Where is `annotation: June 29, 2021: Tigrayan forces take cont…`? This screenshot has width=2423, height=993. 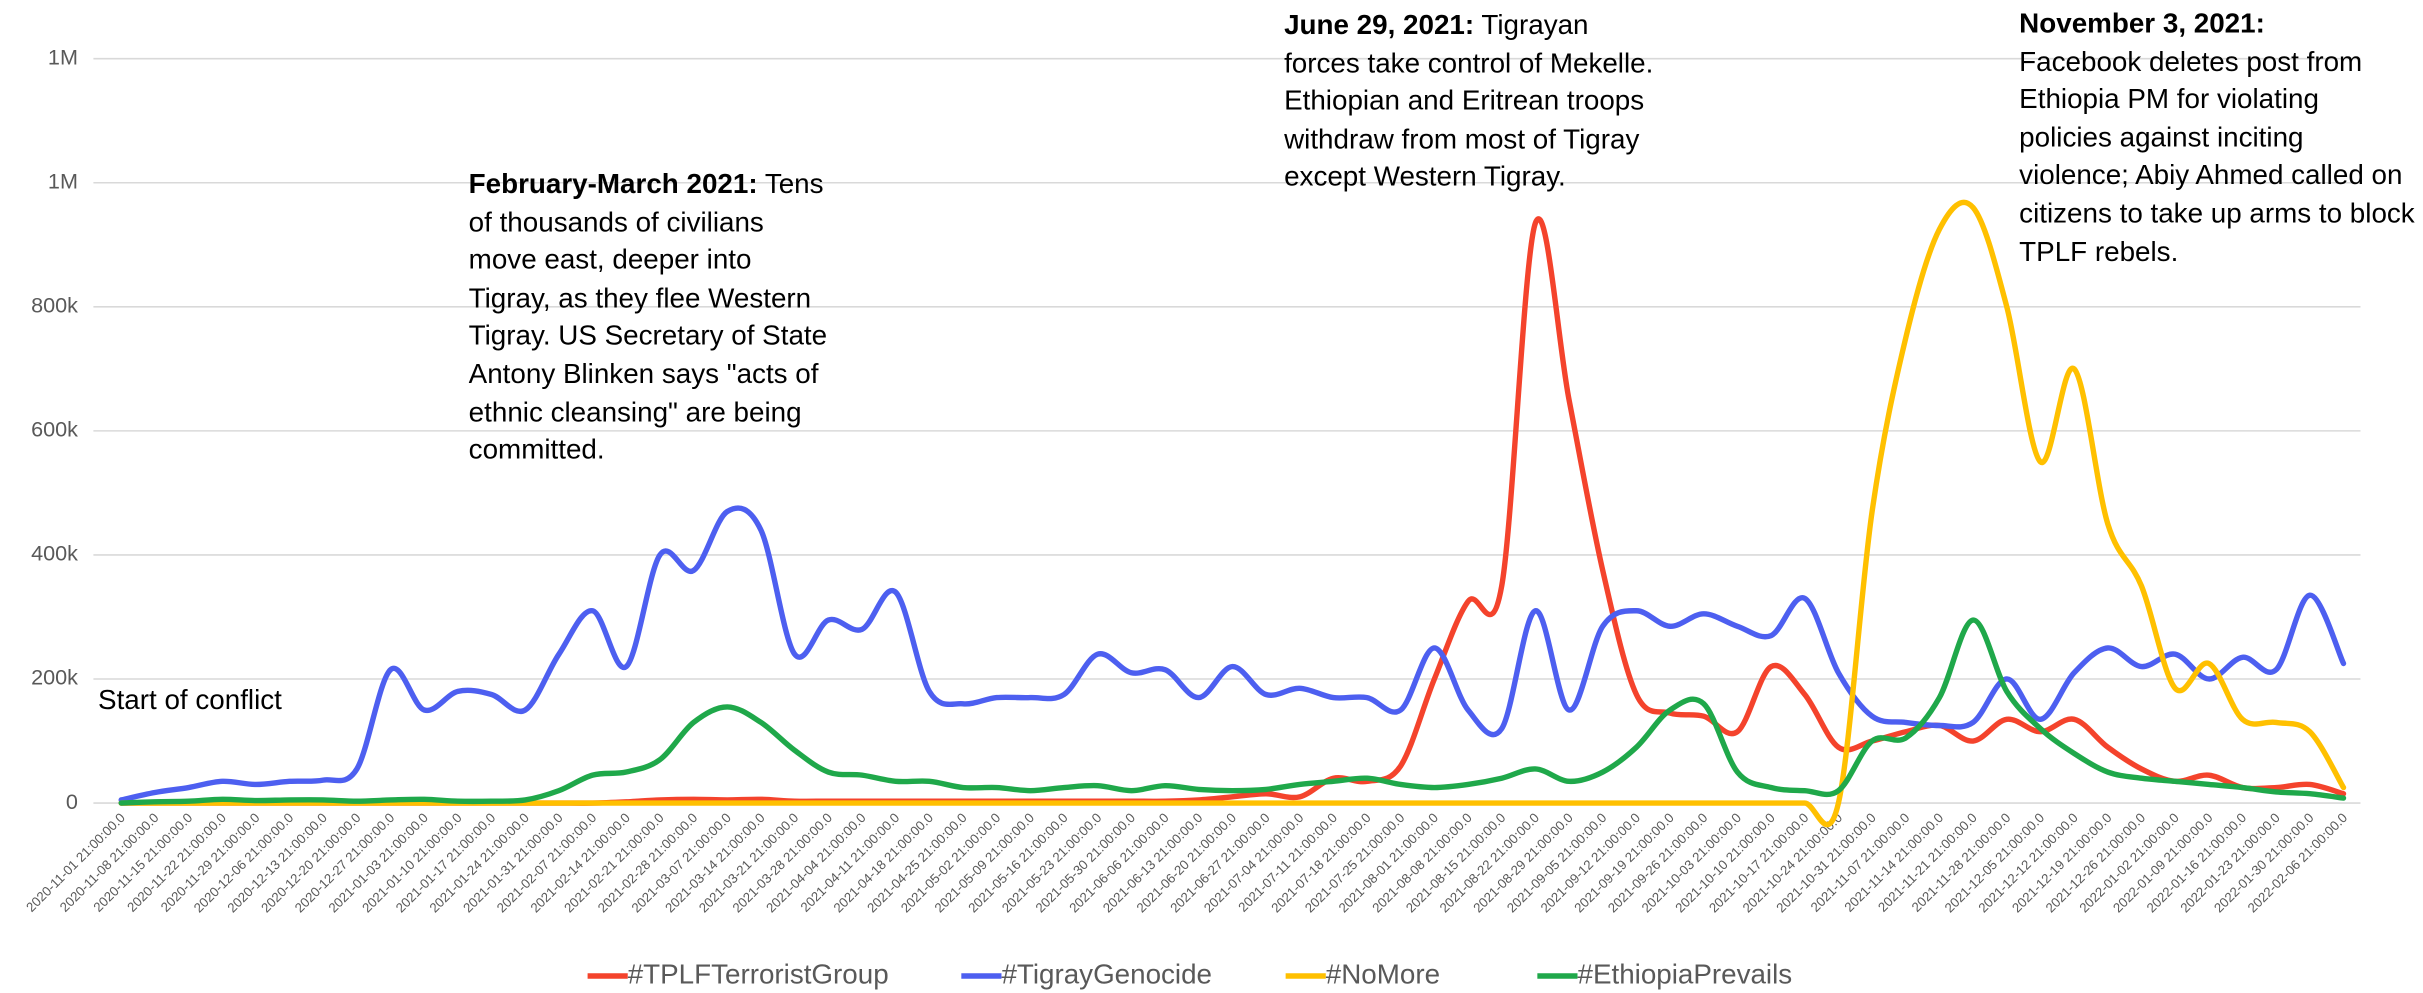 annotation: June 29, 2021: Tigrayan forces take cont… is located at coordinates (1469, 101).